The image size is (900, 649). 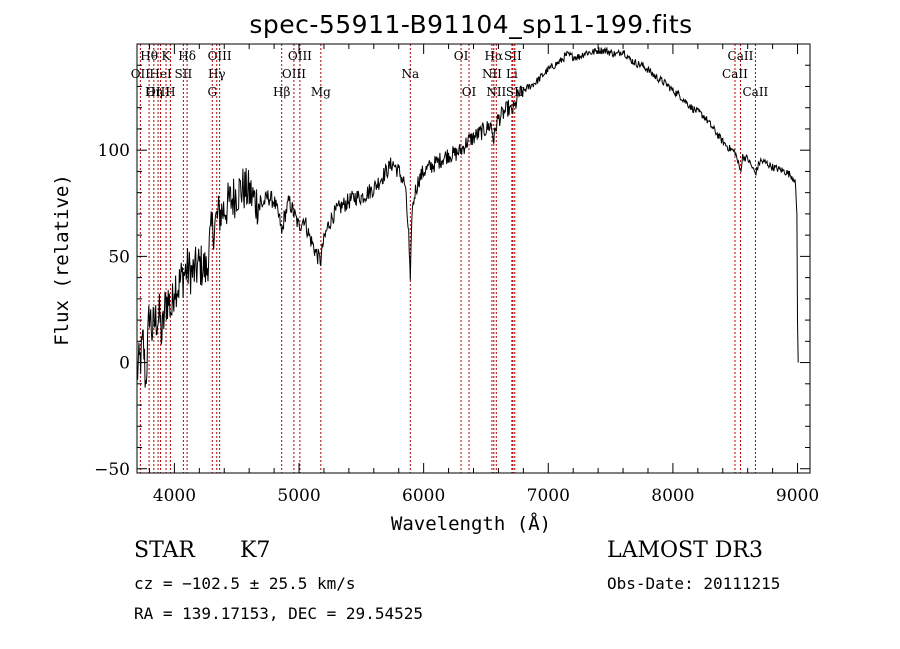 What do you see at coordinates (548, 496) in the screenshot?
I see `x-tick-label: 7000` at bounding box center [548, 496].